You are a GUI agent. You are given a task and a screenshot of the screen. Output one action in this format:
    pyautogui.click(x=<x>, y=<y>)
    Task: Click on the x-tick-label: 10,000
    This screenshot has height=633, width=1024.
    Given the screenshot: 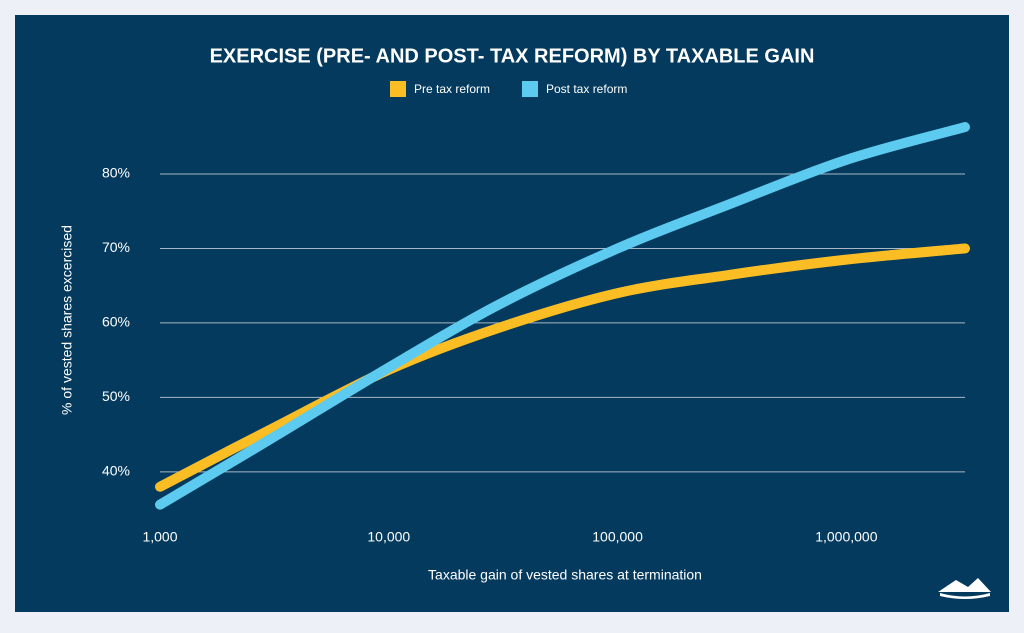 What is the action you would take?
    pyautogui.click(x=388, y=537)
    